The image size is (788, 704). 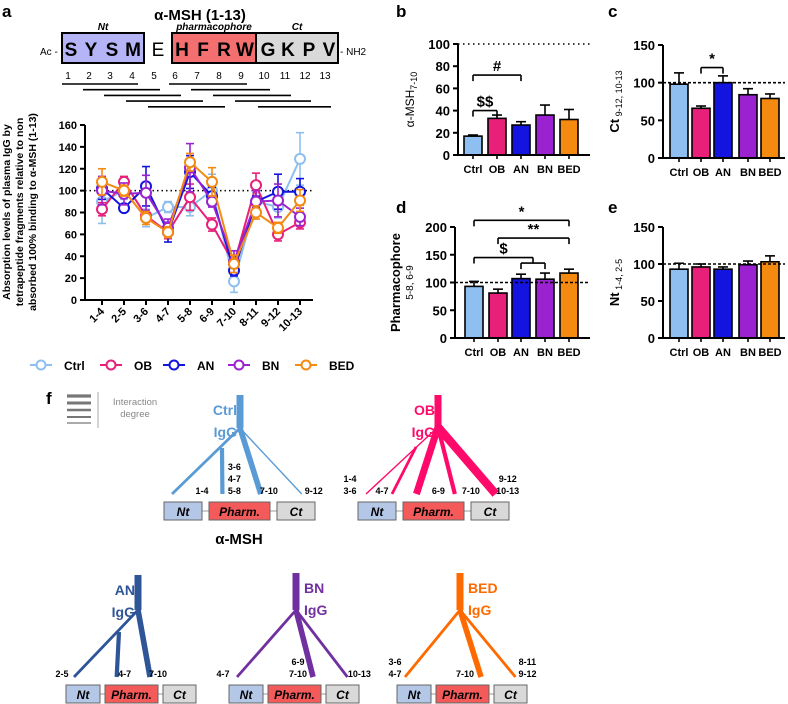 What do you see at coordinates (485, 102) in the screenshot?
I see `b-significance-label: $$` at bounding box center [485, 102].